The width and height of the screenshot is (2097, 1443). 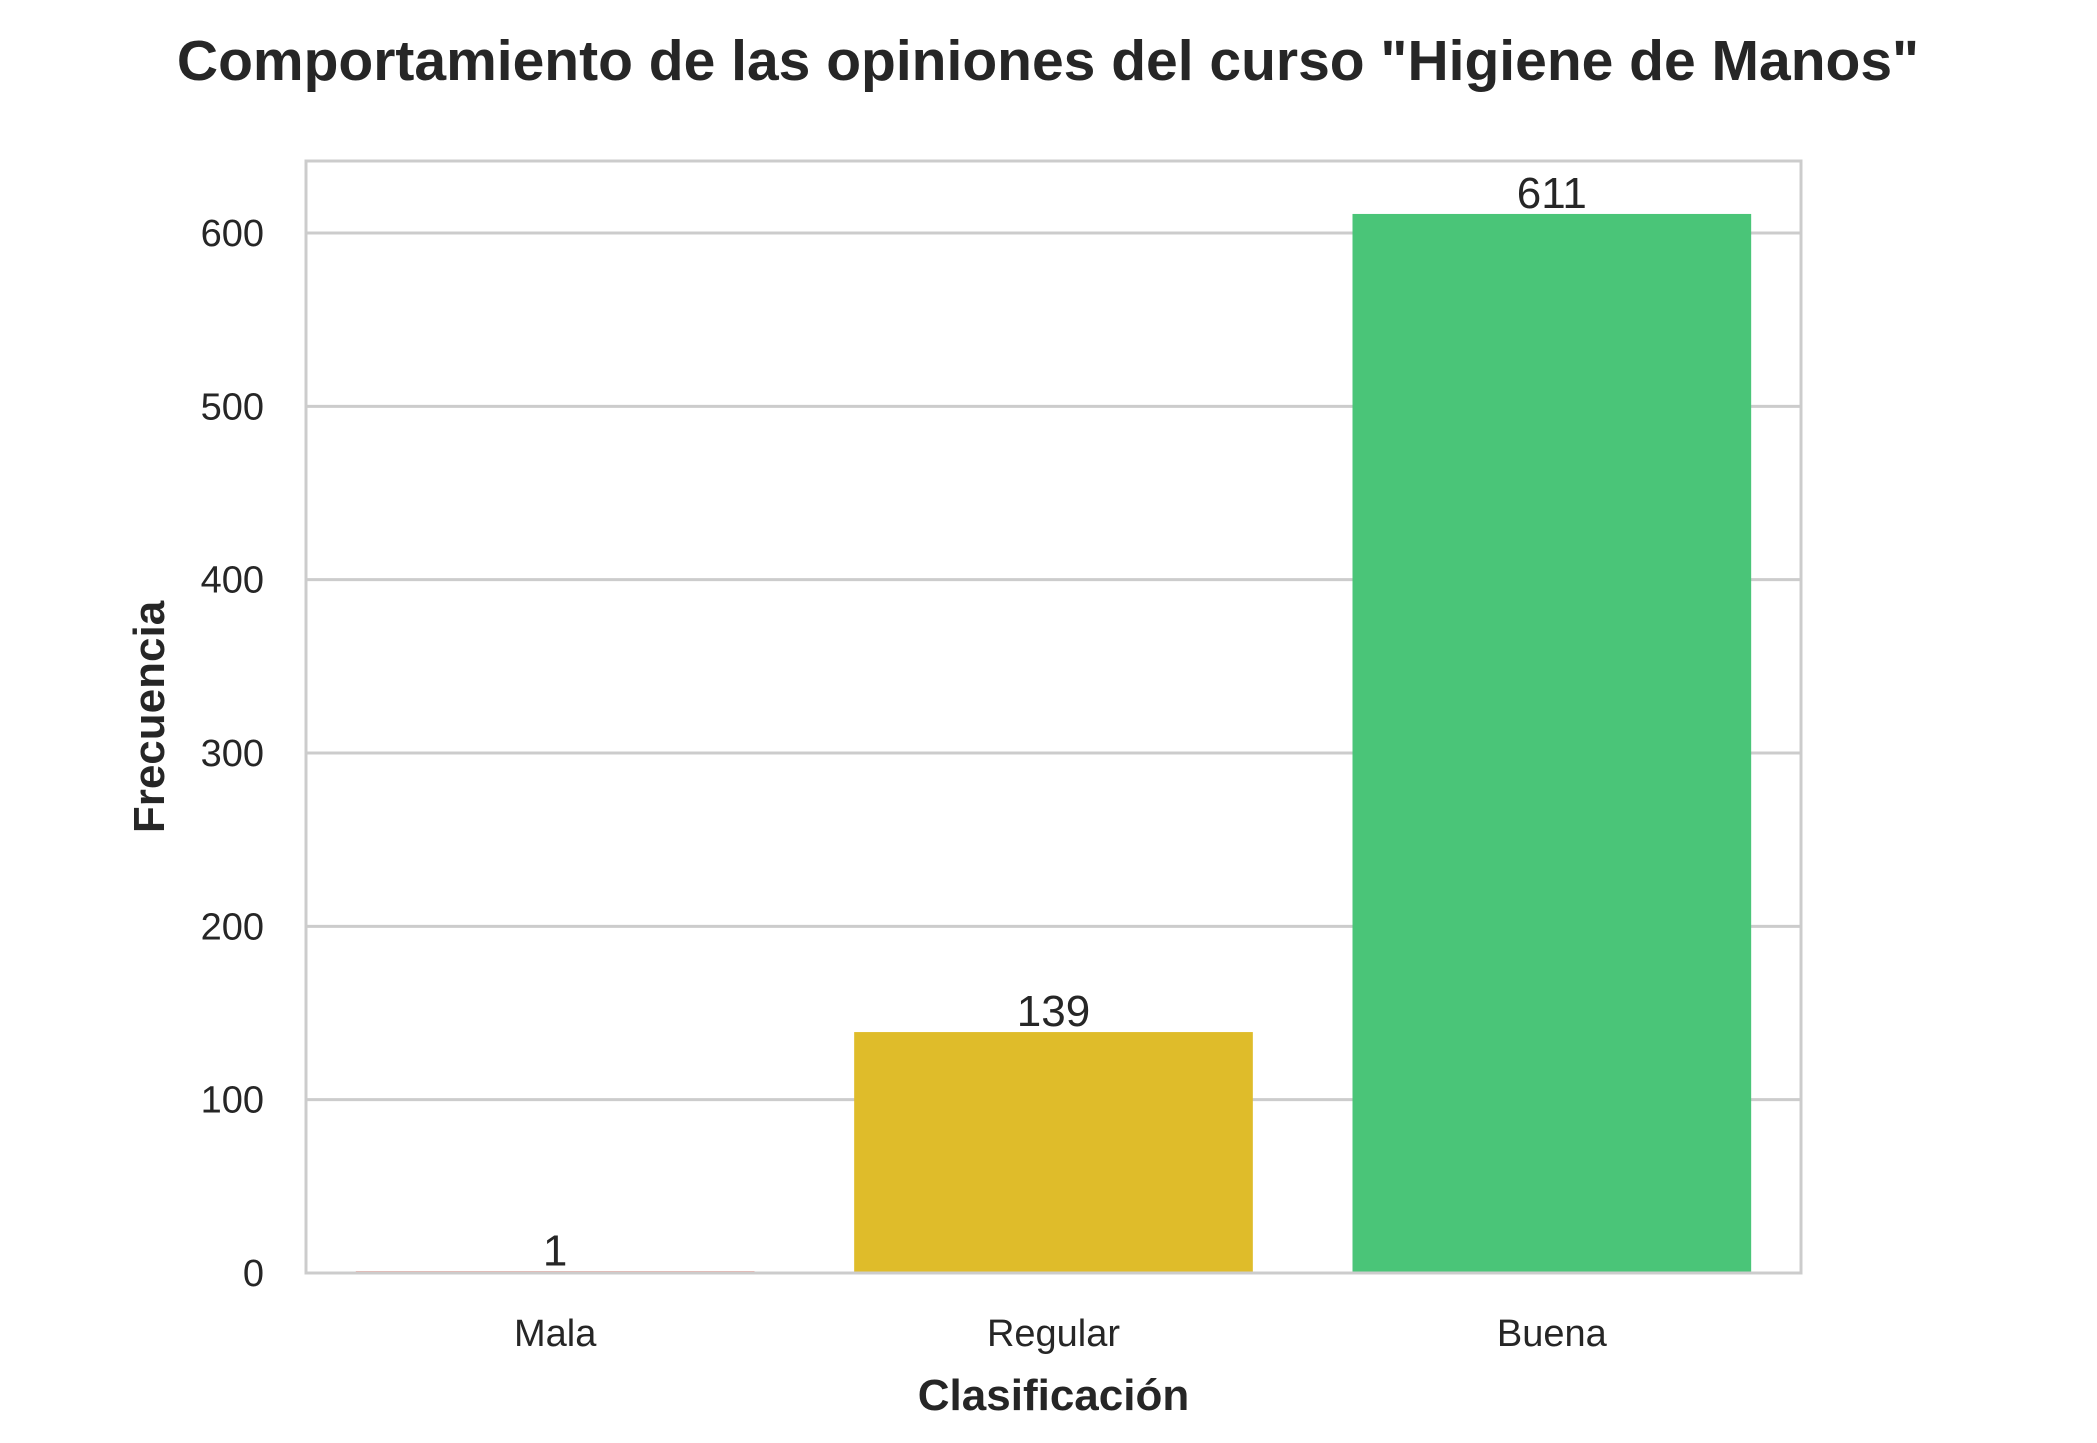 I want to click on y-axis-label: Frecuencia, so click(x=149, y=716).